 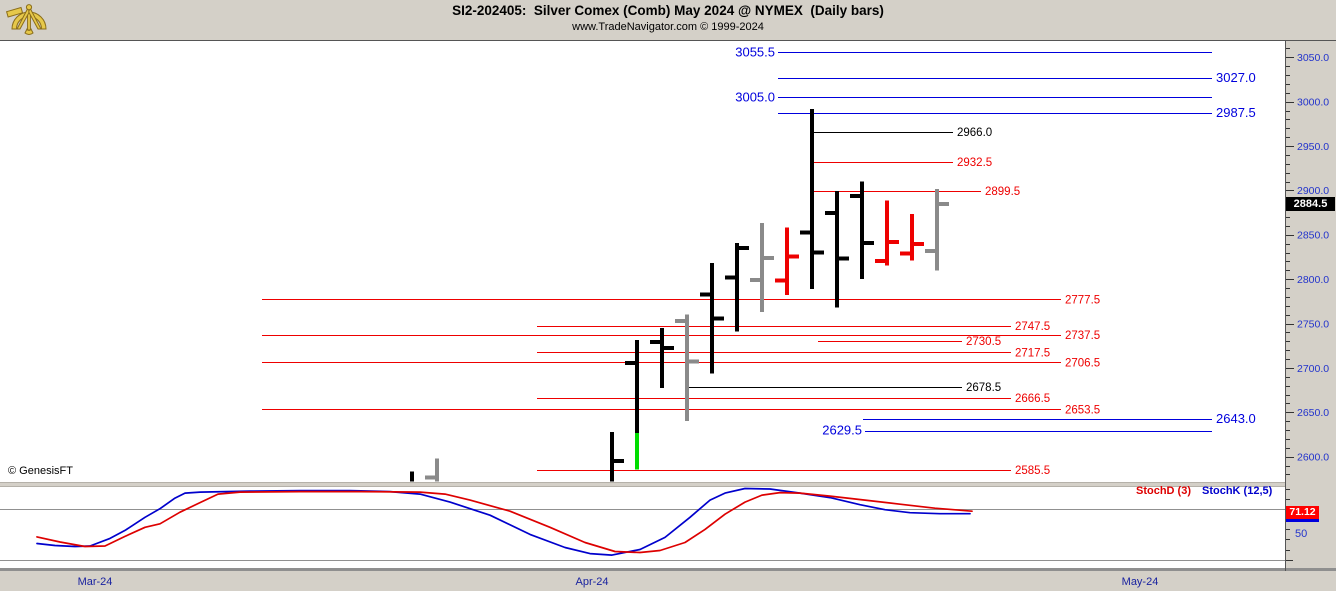 What do you see at coordinates (1302, 512) in the screenshot?
I see `stoch-value-badge: 71.12` at bounding box center [1302, 512].